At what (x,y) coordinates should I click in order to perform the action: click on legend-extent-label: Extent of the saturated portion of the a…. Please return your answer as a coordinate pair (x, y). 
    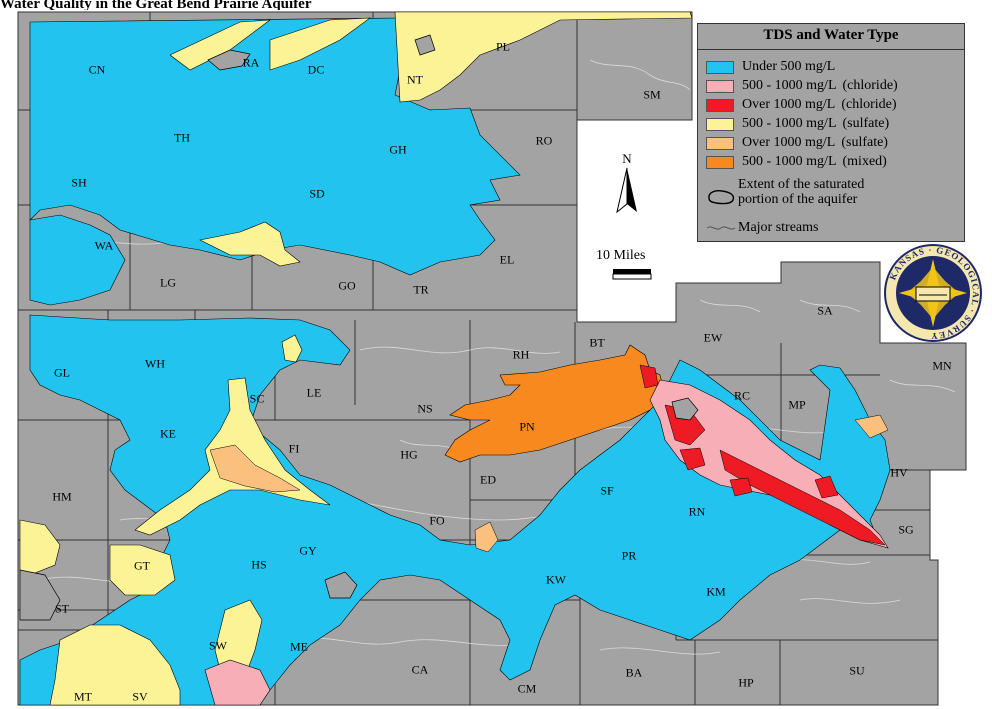
    Looking at the image, I should click on (801, 192).